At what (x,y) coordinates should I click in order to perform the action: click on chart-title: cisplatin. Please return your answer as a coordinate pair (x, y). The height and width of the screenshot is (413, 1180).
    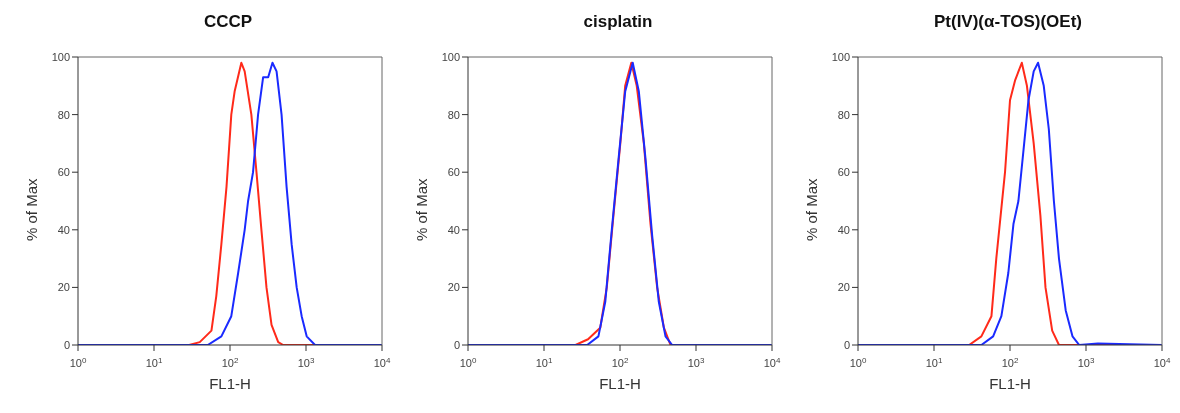
    Looking at the image, I should click on (618, 22).